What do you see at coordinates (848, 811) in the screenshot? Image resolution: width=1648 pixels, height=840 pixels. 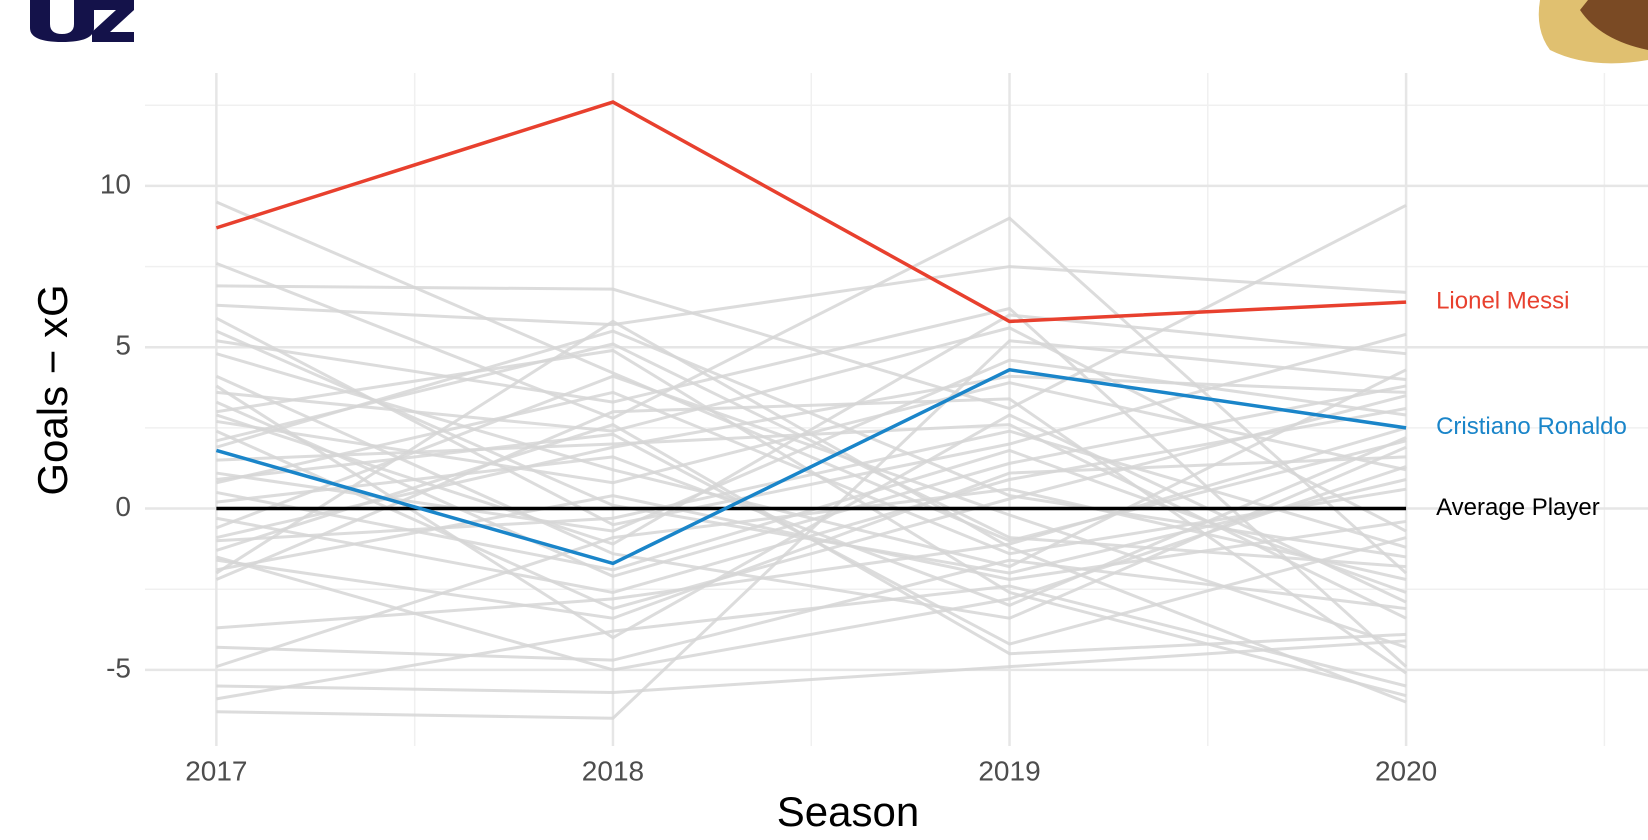 I see `x-axis-title: Season` at bounding box center [848, 811].